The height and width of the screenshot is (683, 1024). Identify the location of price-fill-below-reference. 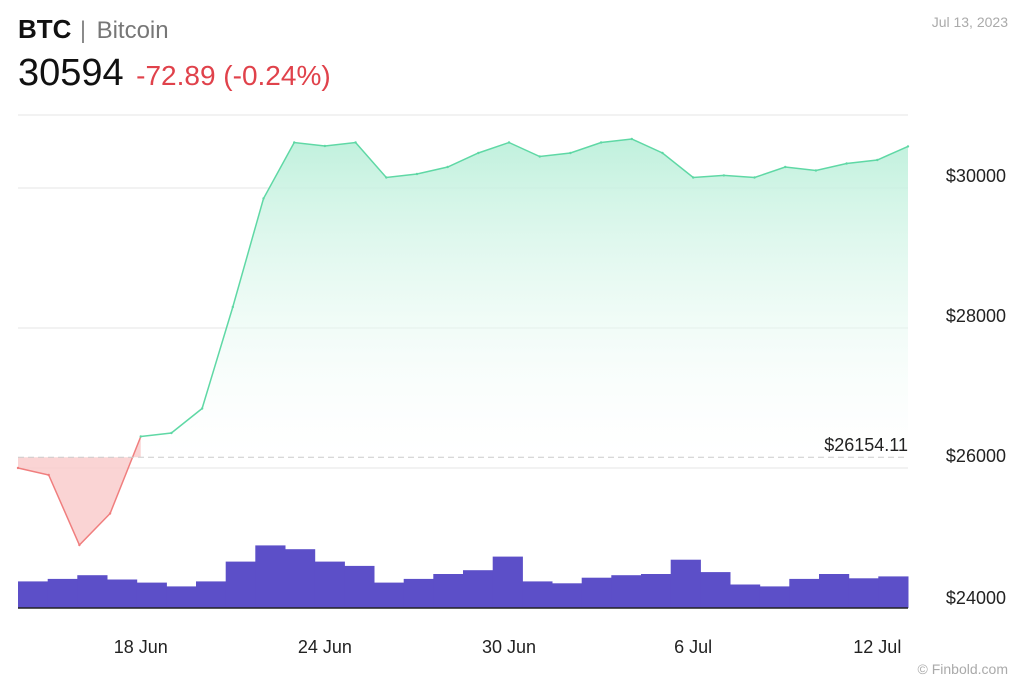
(79, 490).